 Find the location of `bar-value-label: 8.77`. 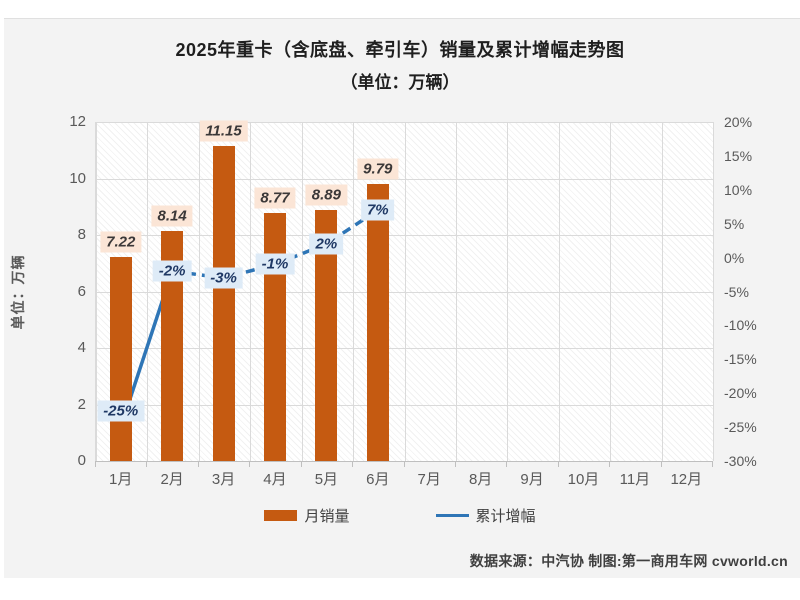

bar-value-label: 8.77 is located at coordinates (275, 198).